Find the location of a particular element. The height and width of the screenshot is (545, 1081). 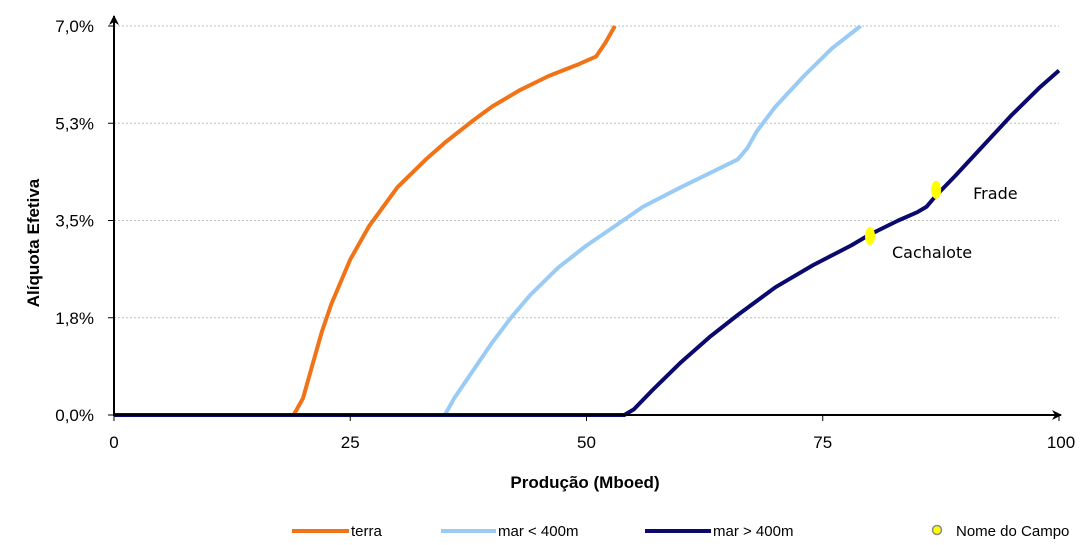

y-tick-label-0: 0,0% is located at coordinates (74, 415).